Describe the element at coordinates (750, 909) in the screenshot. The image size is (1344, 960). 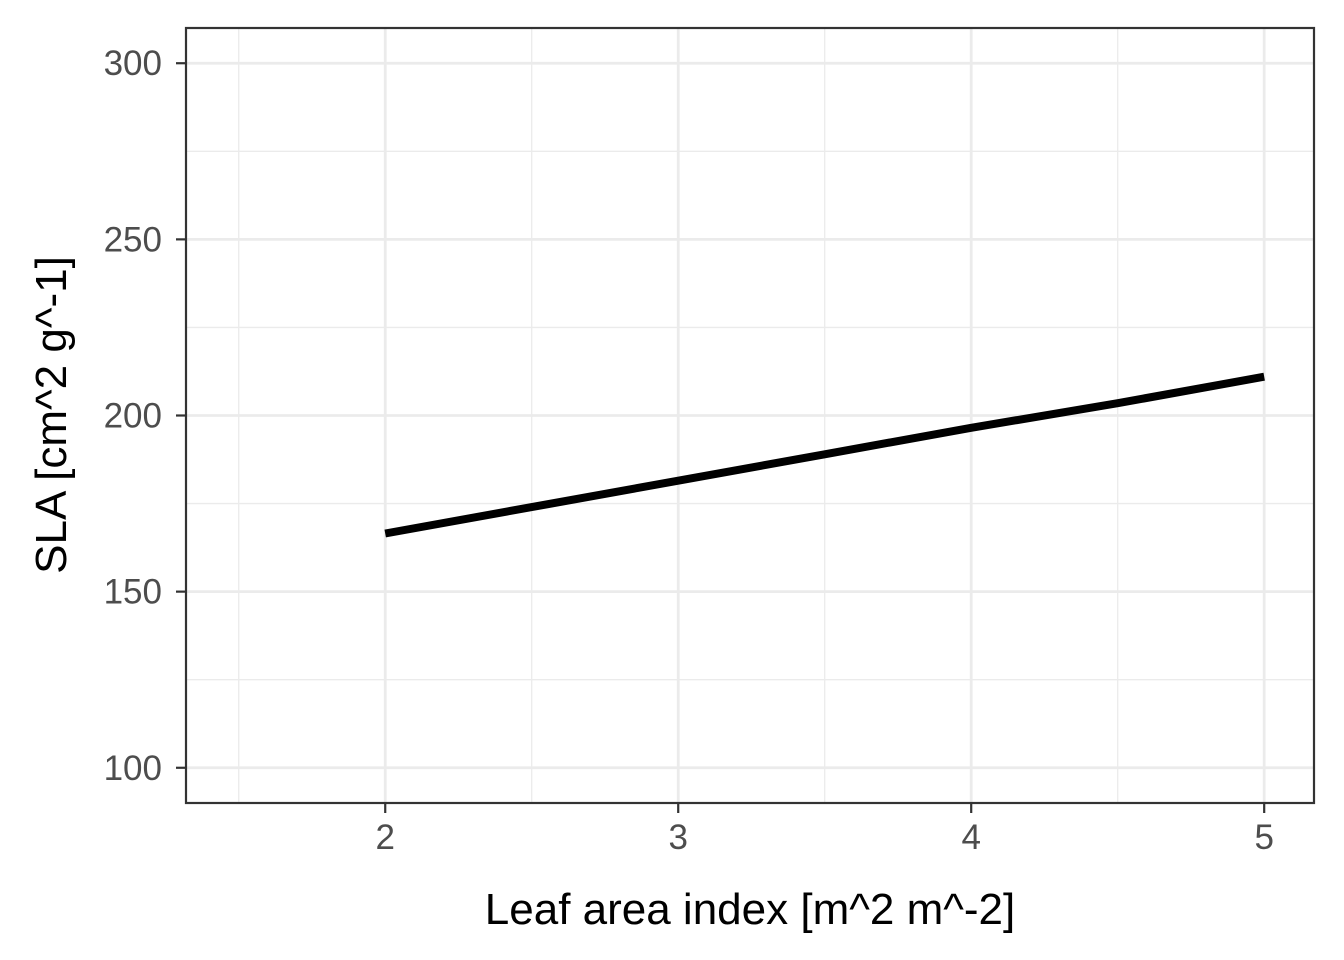
I see `x-axis-title: Leaf area index [m^2 m^-2]` at that location.